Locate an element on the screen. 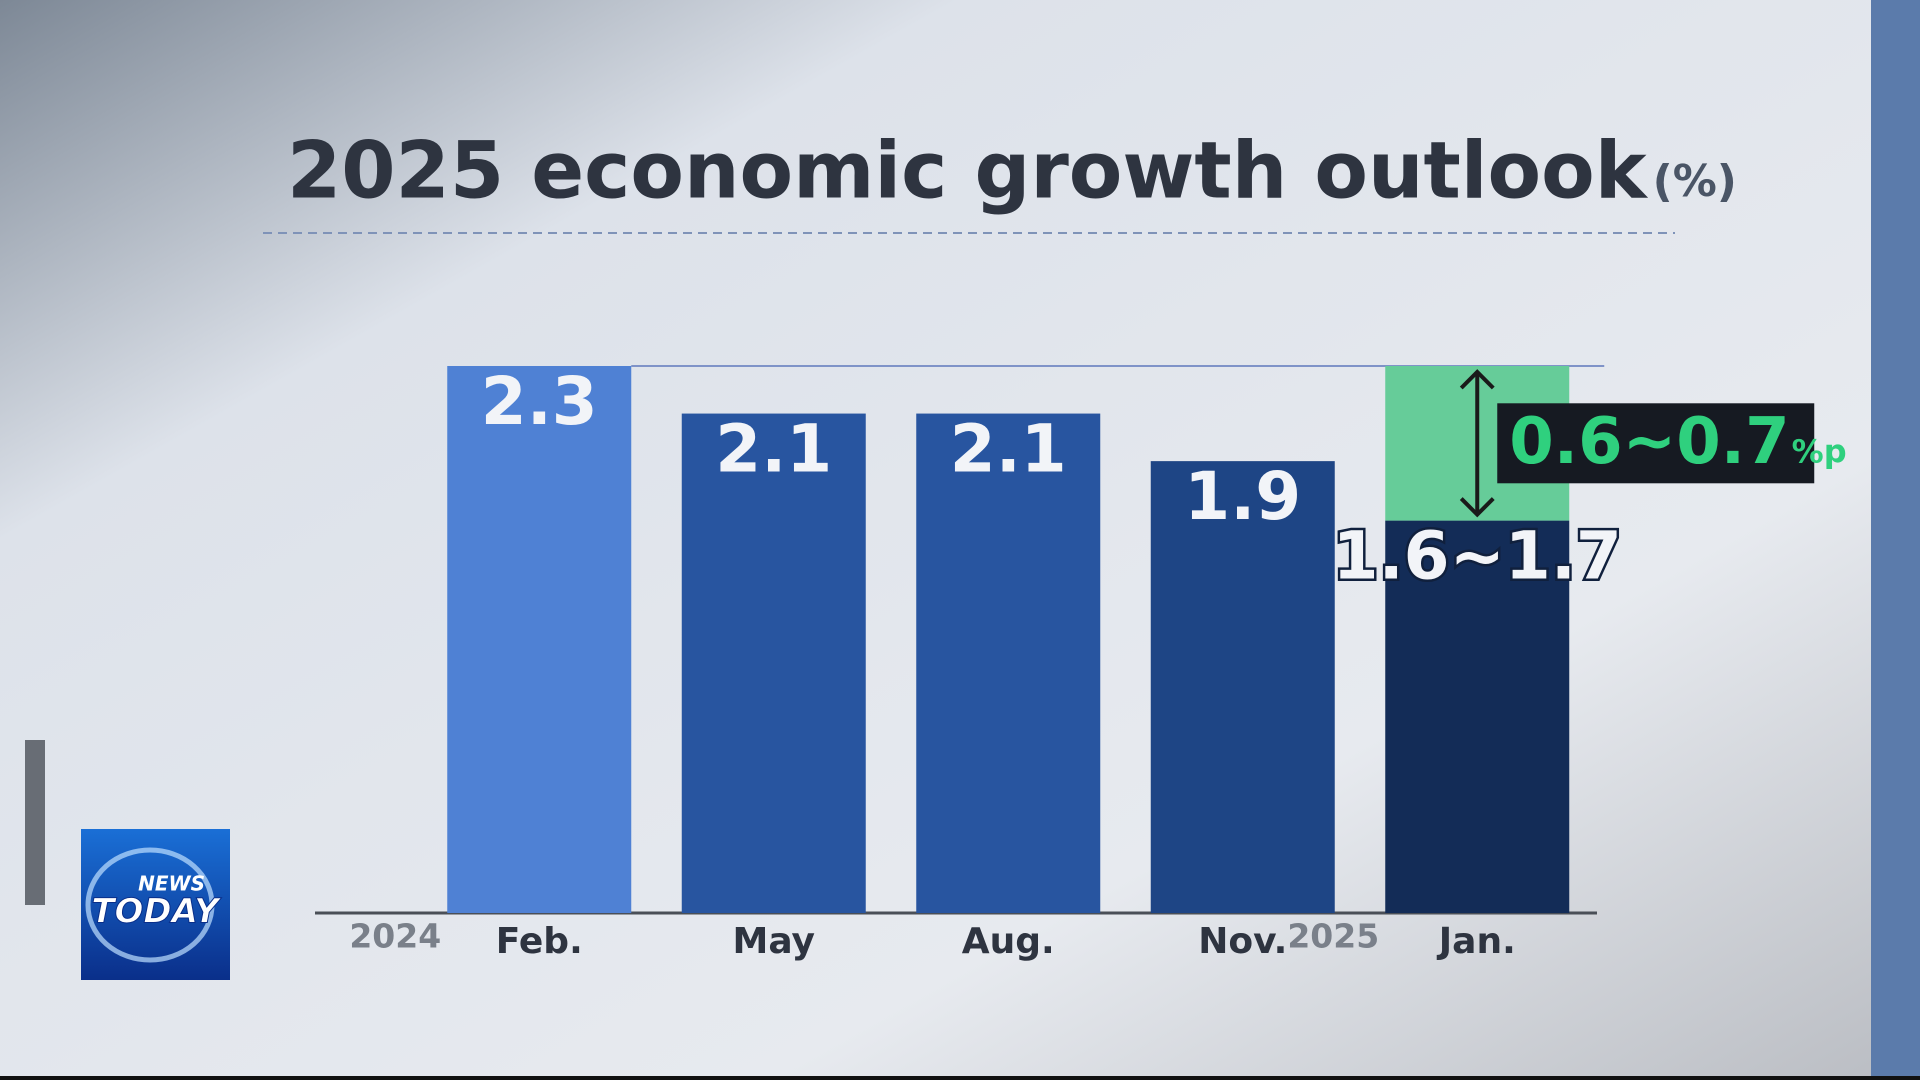 This screenshot has width=1920, height=1080. year-label: 2024 is located at coordinates (395, 936).